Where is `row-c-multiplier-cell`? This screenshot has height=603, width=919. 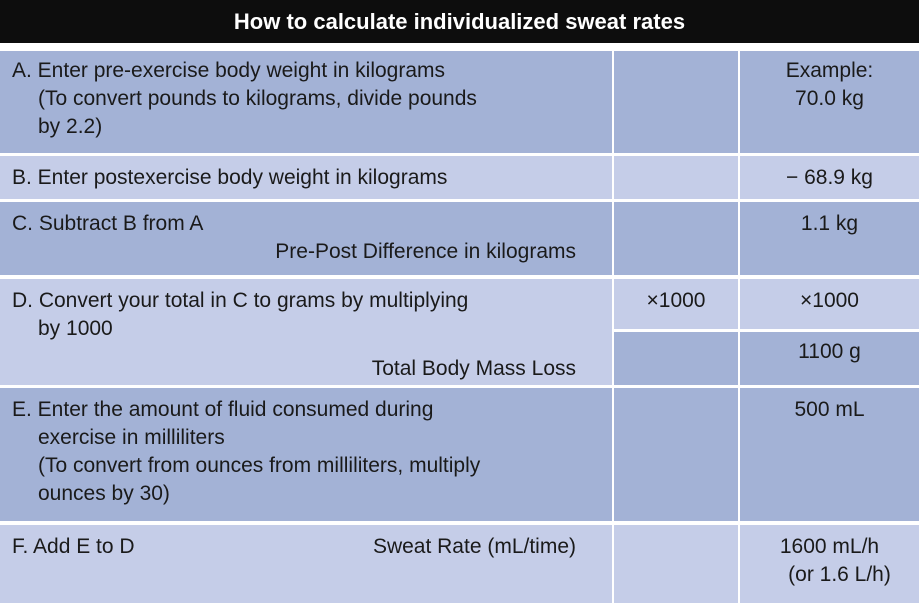 row-c-multiplier-cell is located at coordinates (676, 238).